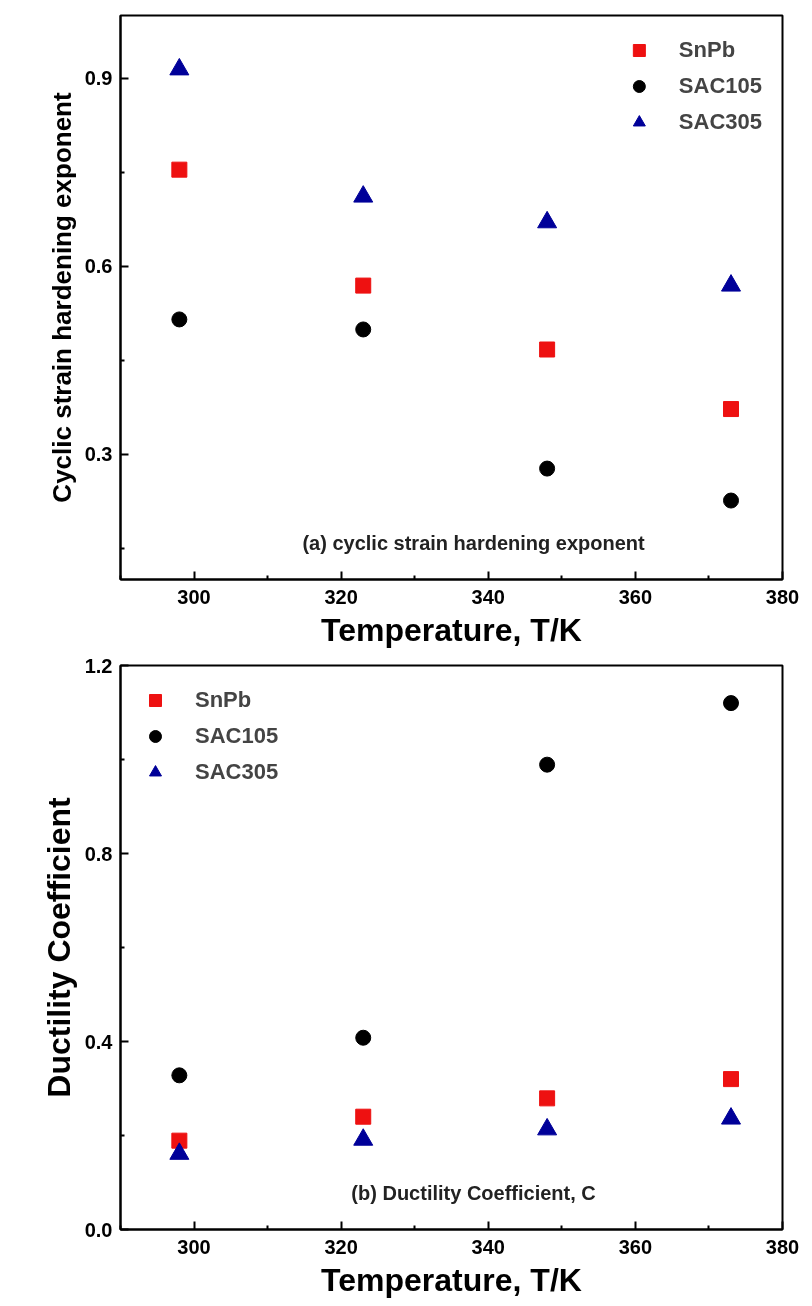 The height and width of the screenshot is (1306, 812). I want to click on y-tick-label: 0.8, so click(98, 853).